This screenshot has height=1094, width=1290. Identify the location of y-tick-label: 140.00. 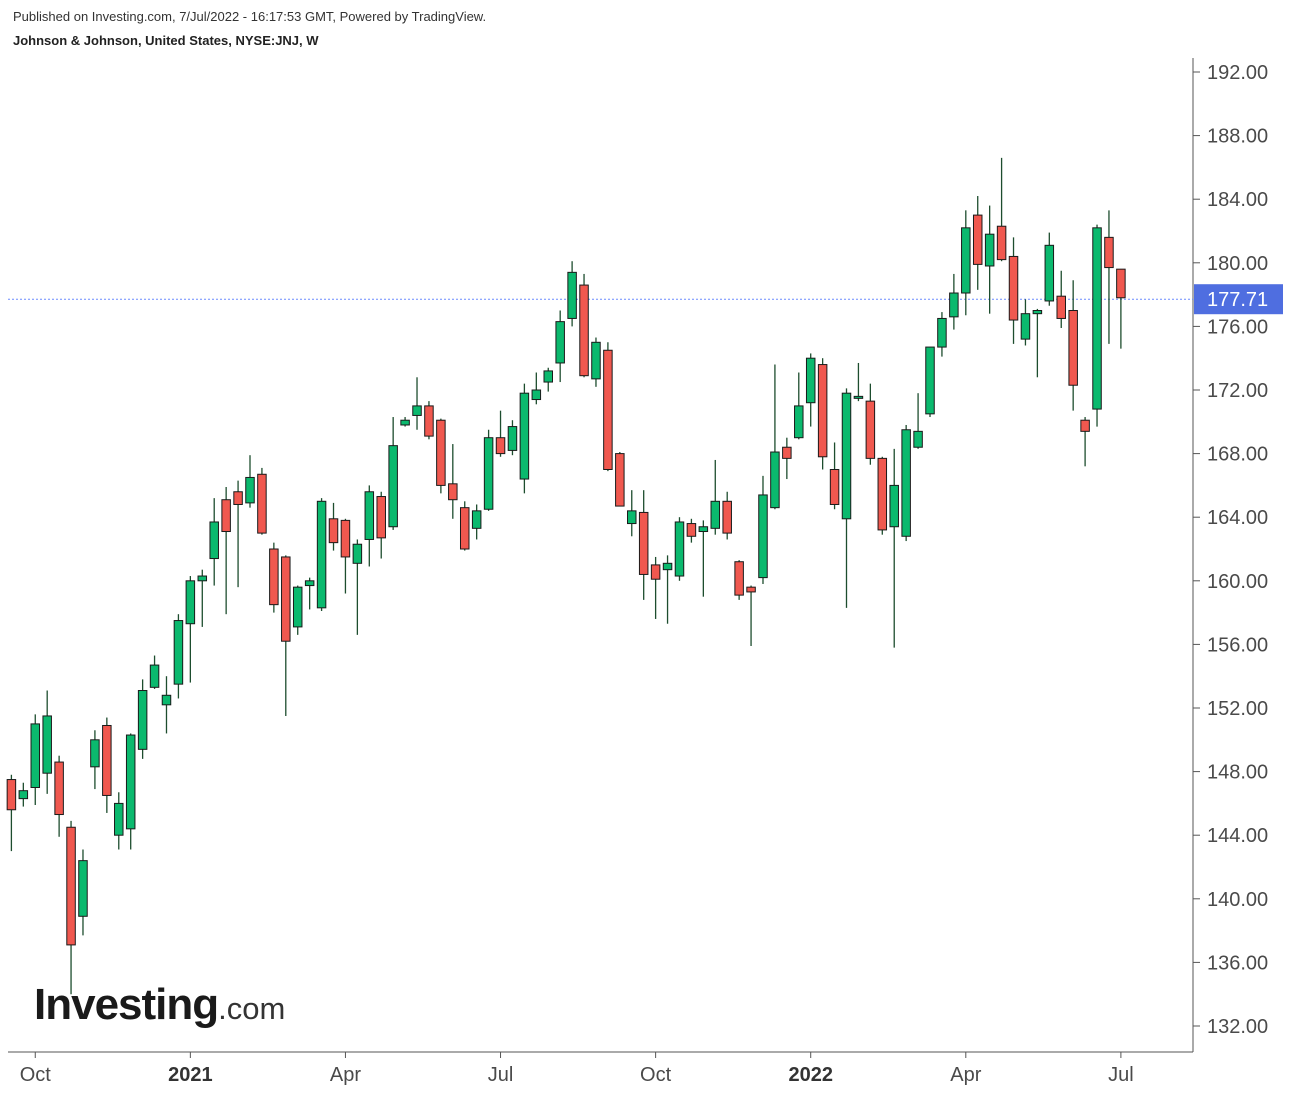
(1237, 900).